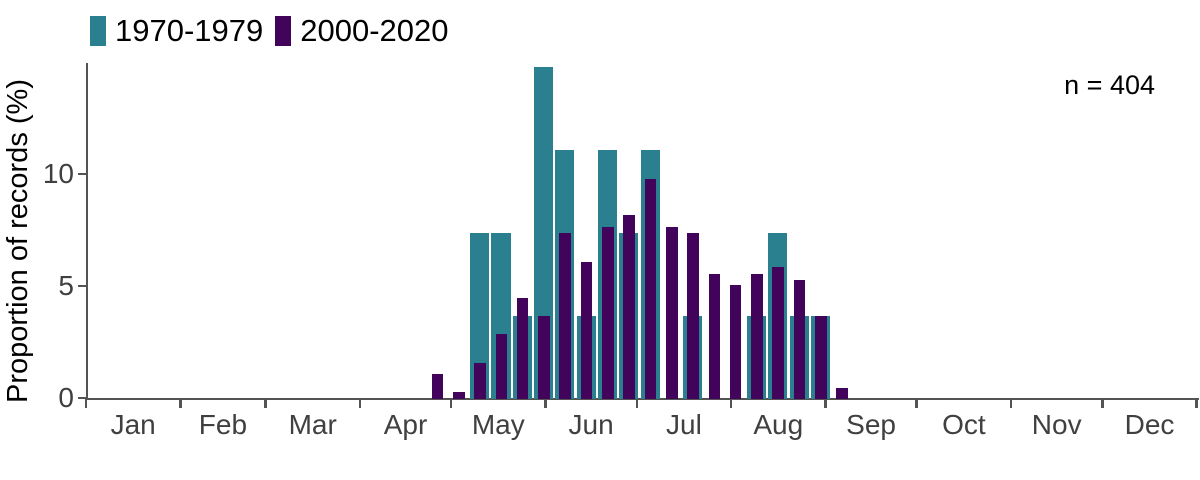  What do you see at coordinates (458, 395) in the screenshot?
I see `bar-2000-2020-w17` at bounding box center [458, 395].